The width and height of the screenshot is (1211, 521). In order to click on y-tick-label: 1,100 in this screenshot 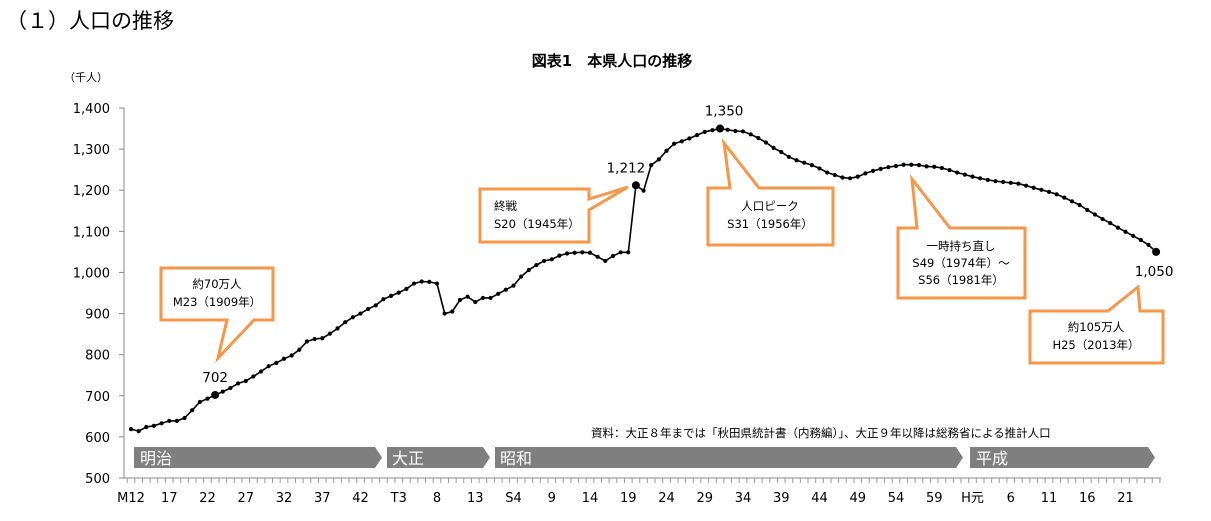, I will do `click(91, 232)`.